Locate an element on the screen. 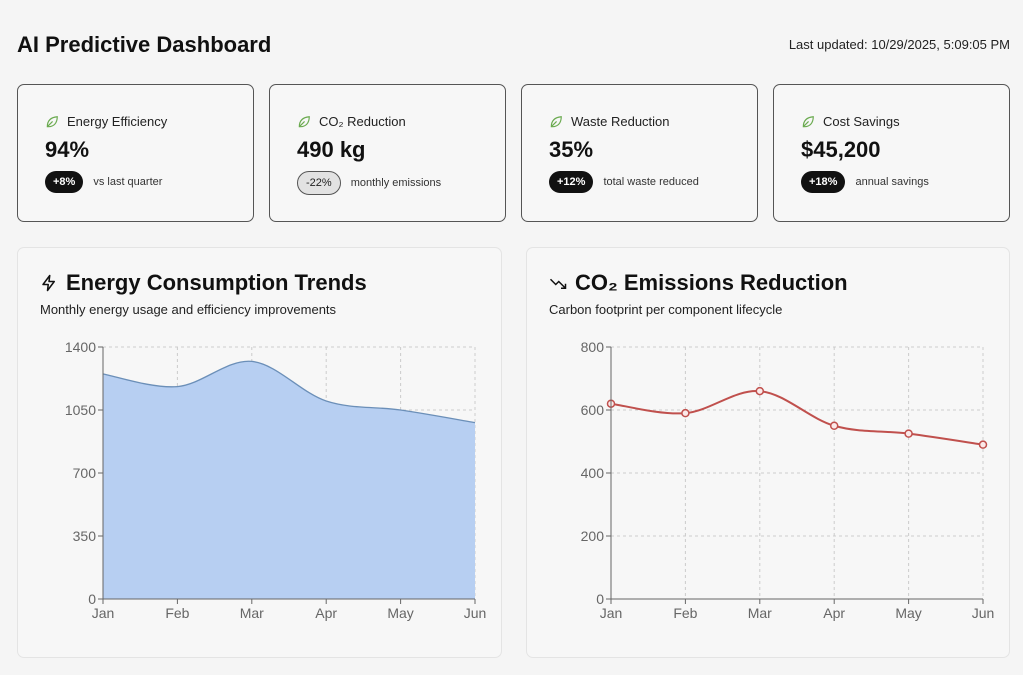  y-tick-label: 800 is located at coordinates (593, 347).